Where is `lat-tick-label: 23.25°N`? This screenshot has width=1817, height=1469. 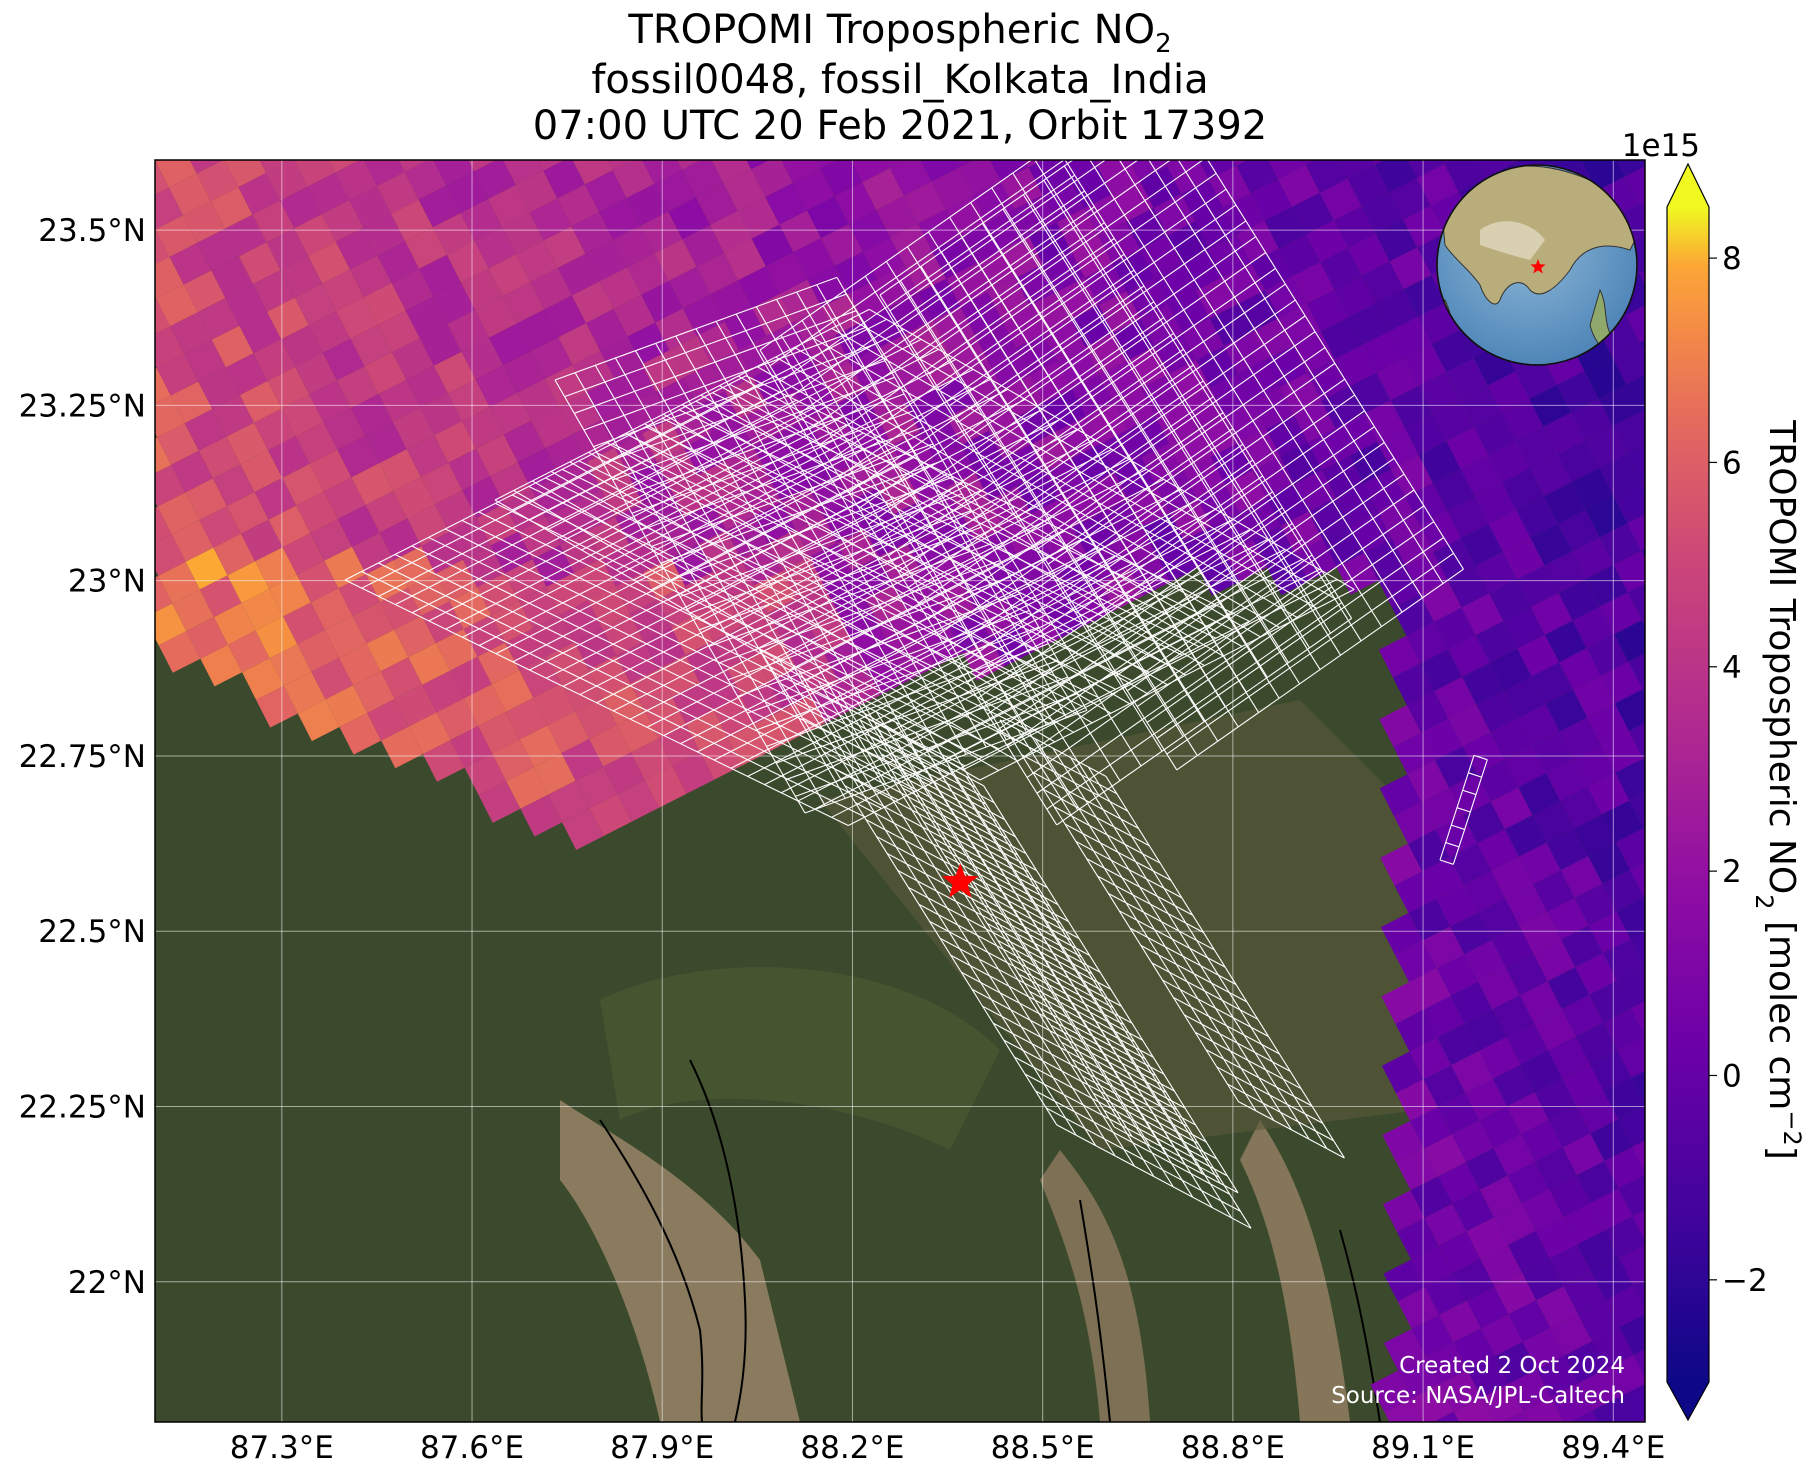 lat-tick-label: 23.25°N is located at coordinates (82, 406).